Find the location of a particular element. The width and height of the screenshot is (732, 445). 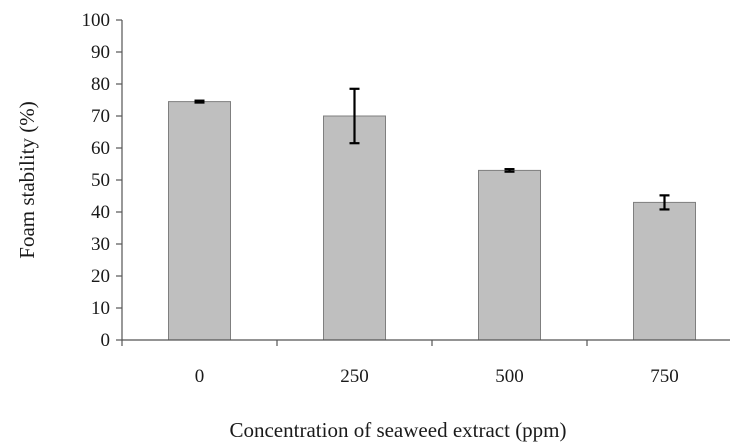

y-tick-label: 30 is located at coordinates (100, 244).